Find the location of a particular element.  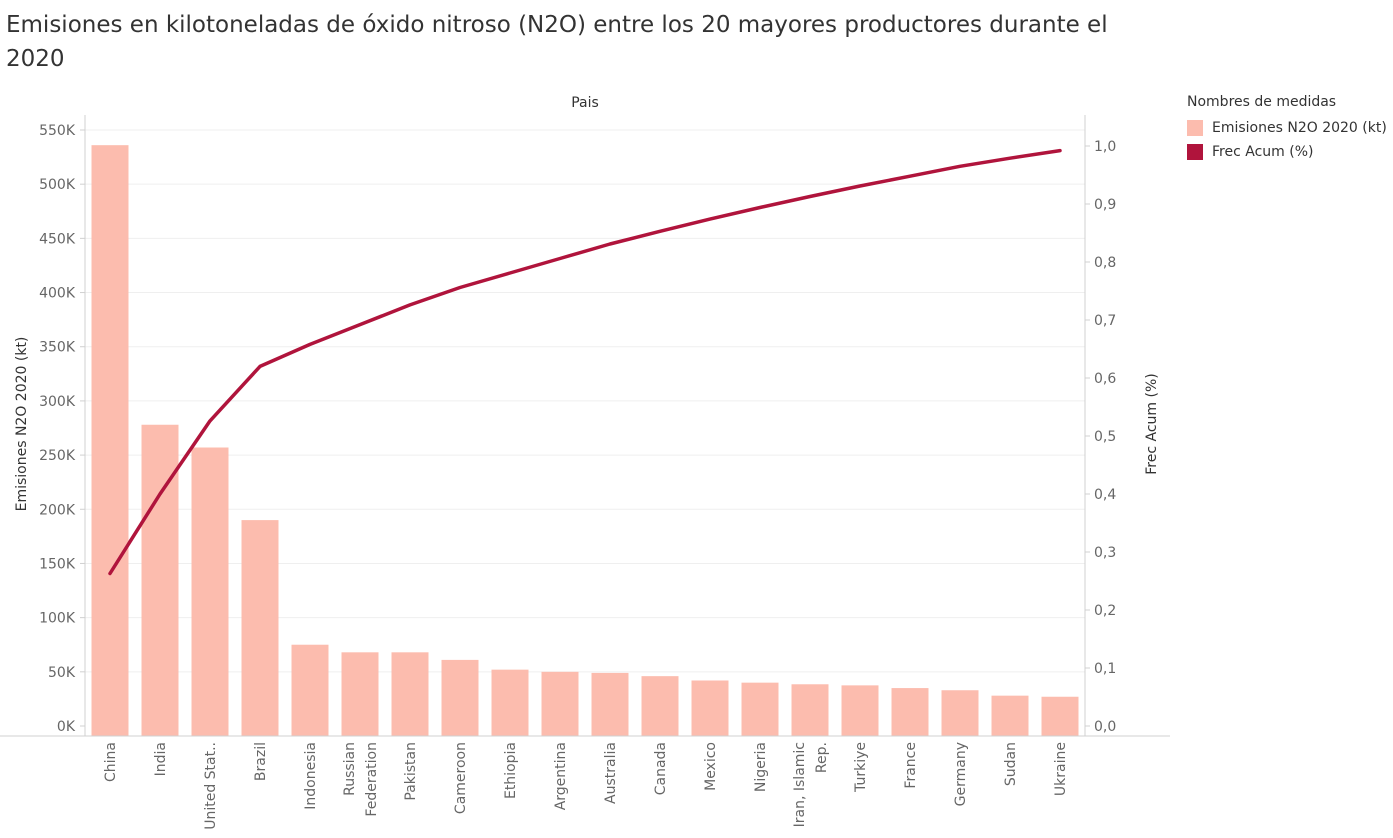

y-tick-label: 550K is located at coordinates (57, 131).